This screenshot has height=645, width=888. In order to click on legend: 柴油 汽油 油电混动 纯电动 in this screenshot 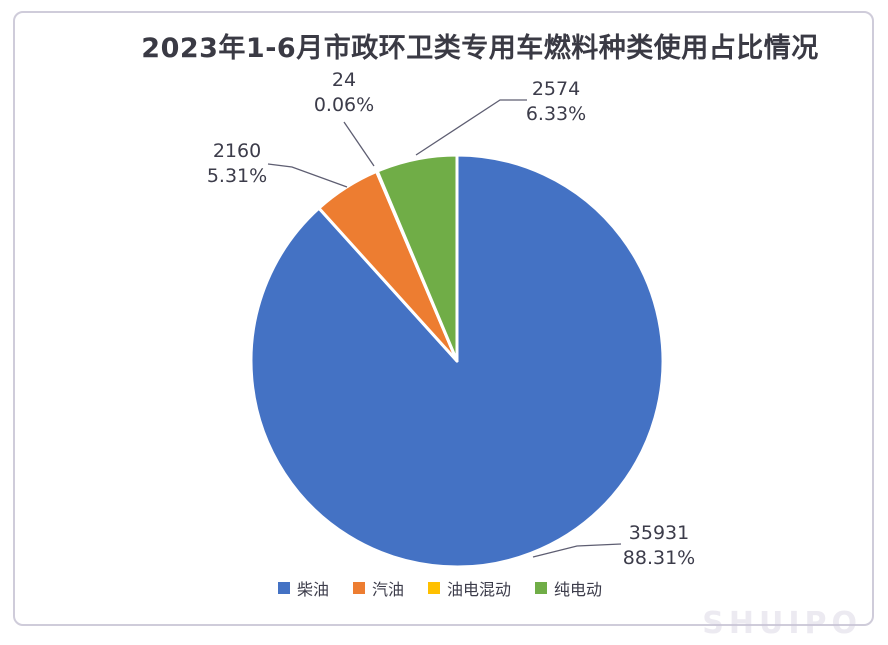, I will do `click(440, 588)`.